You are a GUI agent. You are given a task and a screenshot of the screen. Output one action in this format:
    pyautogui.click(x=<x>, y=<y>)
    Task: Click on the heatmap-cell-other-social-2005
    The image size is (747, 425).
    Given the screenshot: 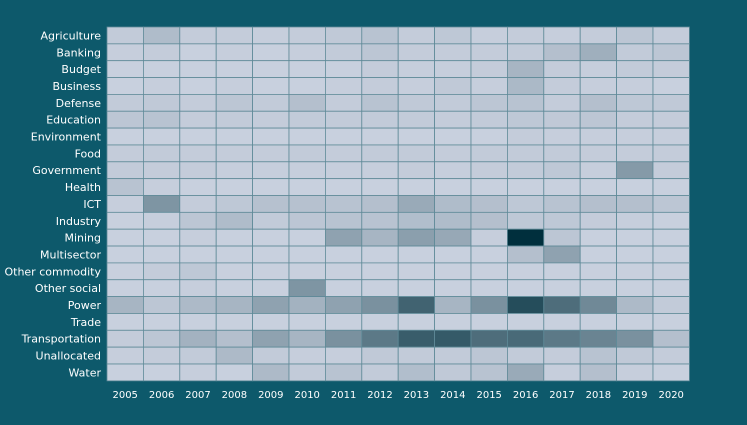 What is the action you would take?
    pyautogui.click(x=125, y=288)
    